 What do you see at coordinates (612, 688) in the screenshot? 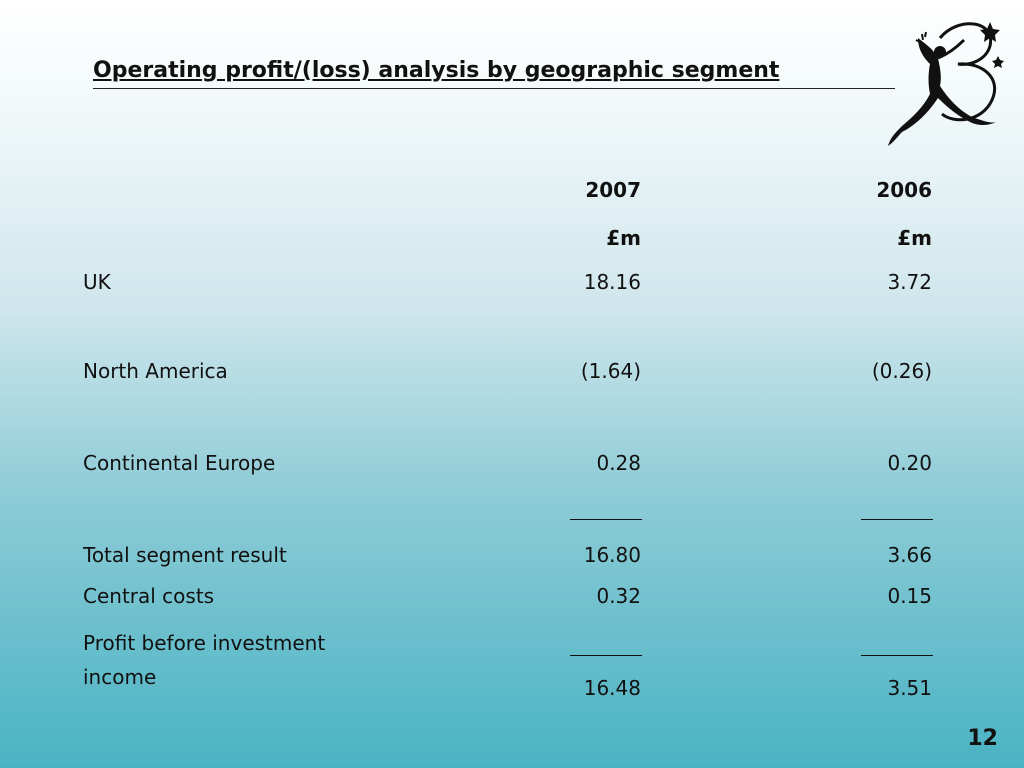
I see `row-profit-before-investment-income-2007: 16.48` at bounding box center [612, 688].